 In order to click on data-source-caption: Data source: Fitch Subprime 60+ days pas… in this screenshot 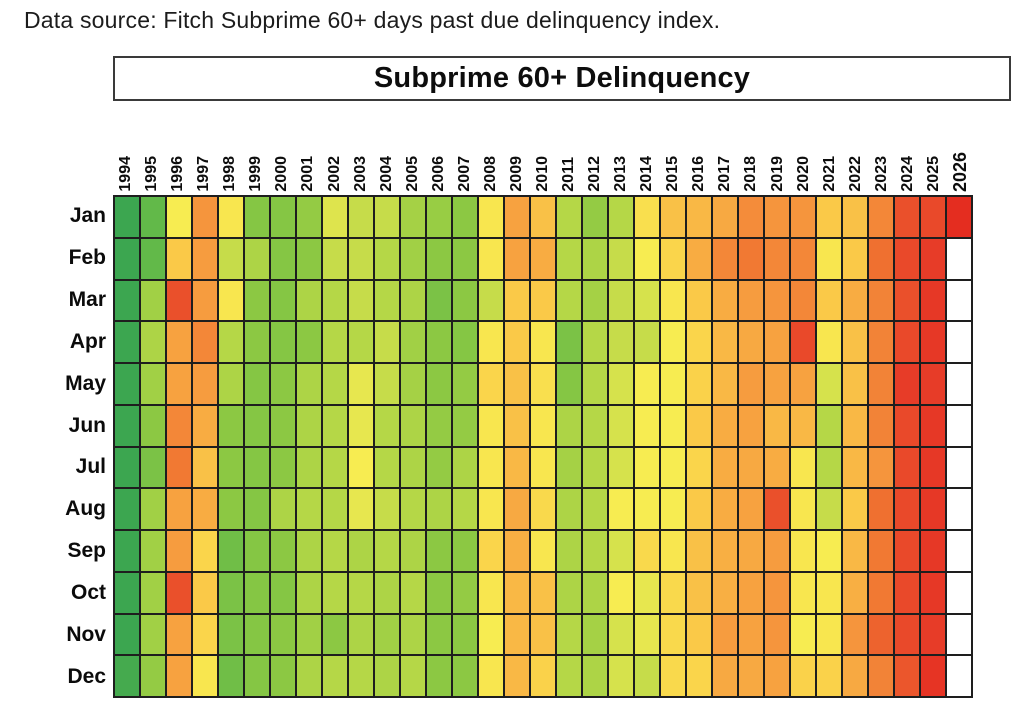, I will do `click(372, 20)`.